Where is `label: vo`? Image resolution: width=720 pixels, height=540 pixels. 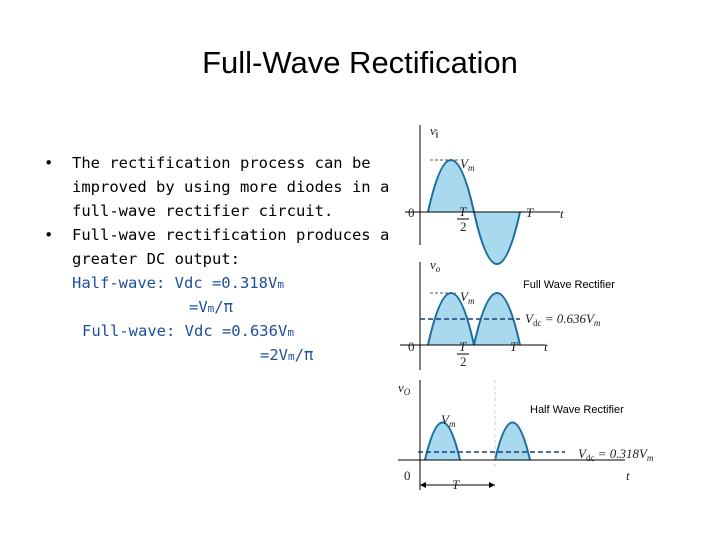 label: vo is located at coordinates (435, 265).